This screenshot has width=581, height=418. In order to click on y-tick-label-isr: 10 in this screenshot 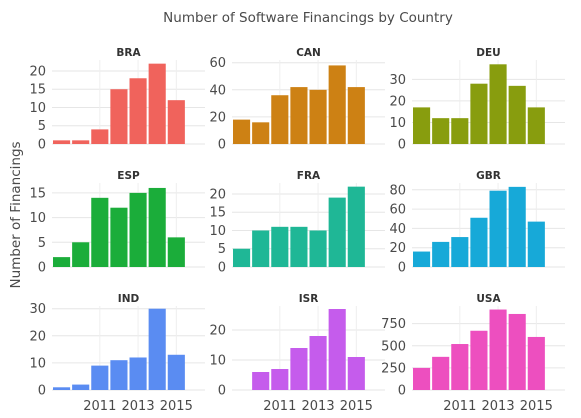, I will do `click(217, 361)`.